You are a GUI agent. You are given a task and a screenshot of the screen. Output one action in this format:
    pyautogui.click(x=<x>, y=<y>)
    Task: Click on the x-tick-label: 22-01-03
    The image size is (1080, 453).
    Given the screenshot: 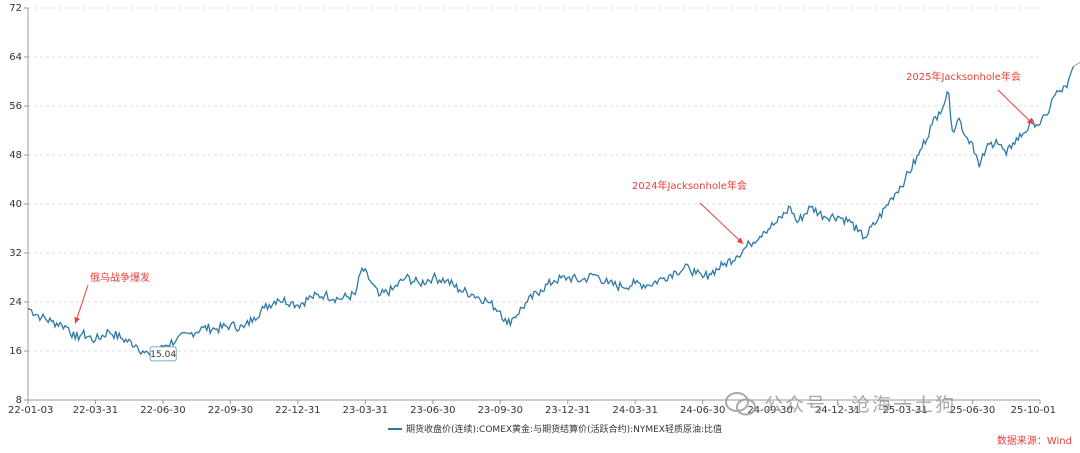 What is the action you would take?
    pyautogui.click(x=30, y=410)
    